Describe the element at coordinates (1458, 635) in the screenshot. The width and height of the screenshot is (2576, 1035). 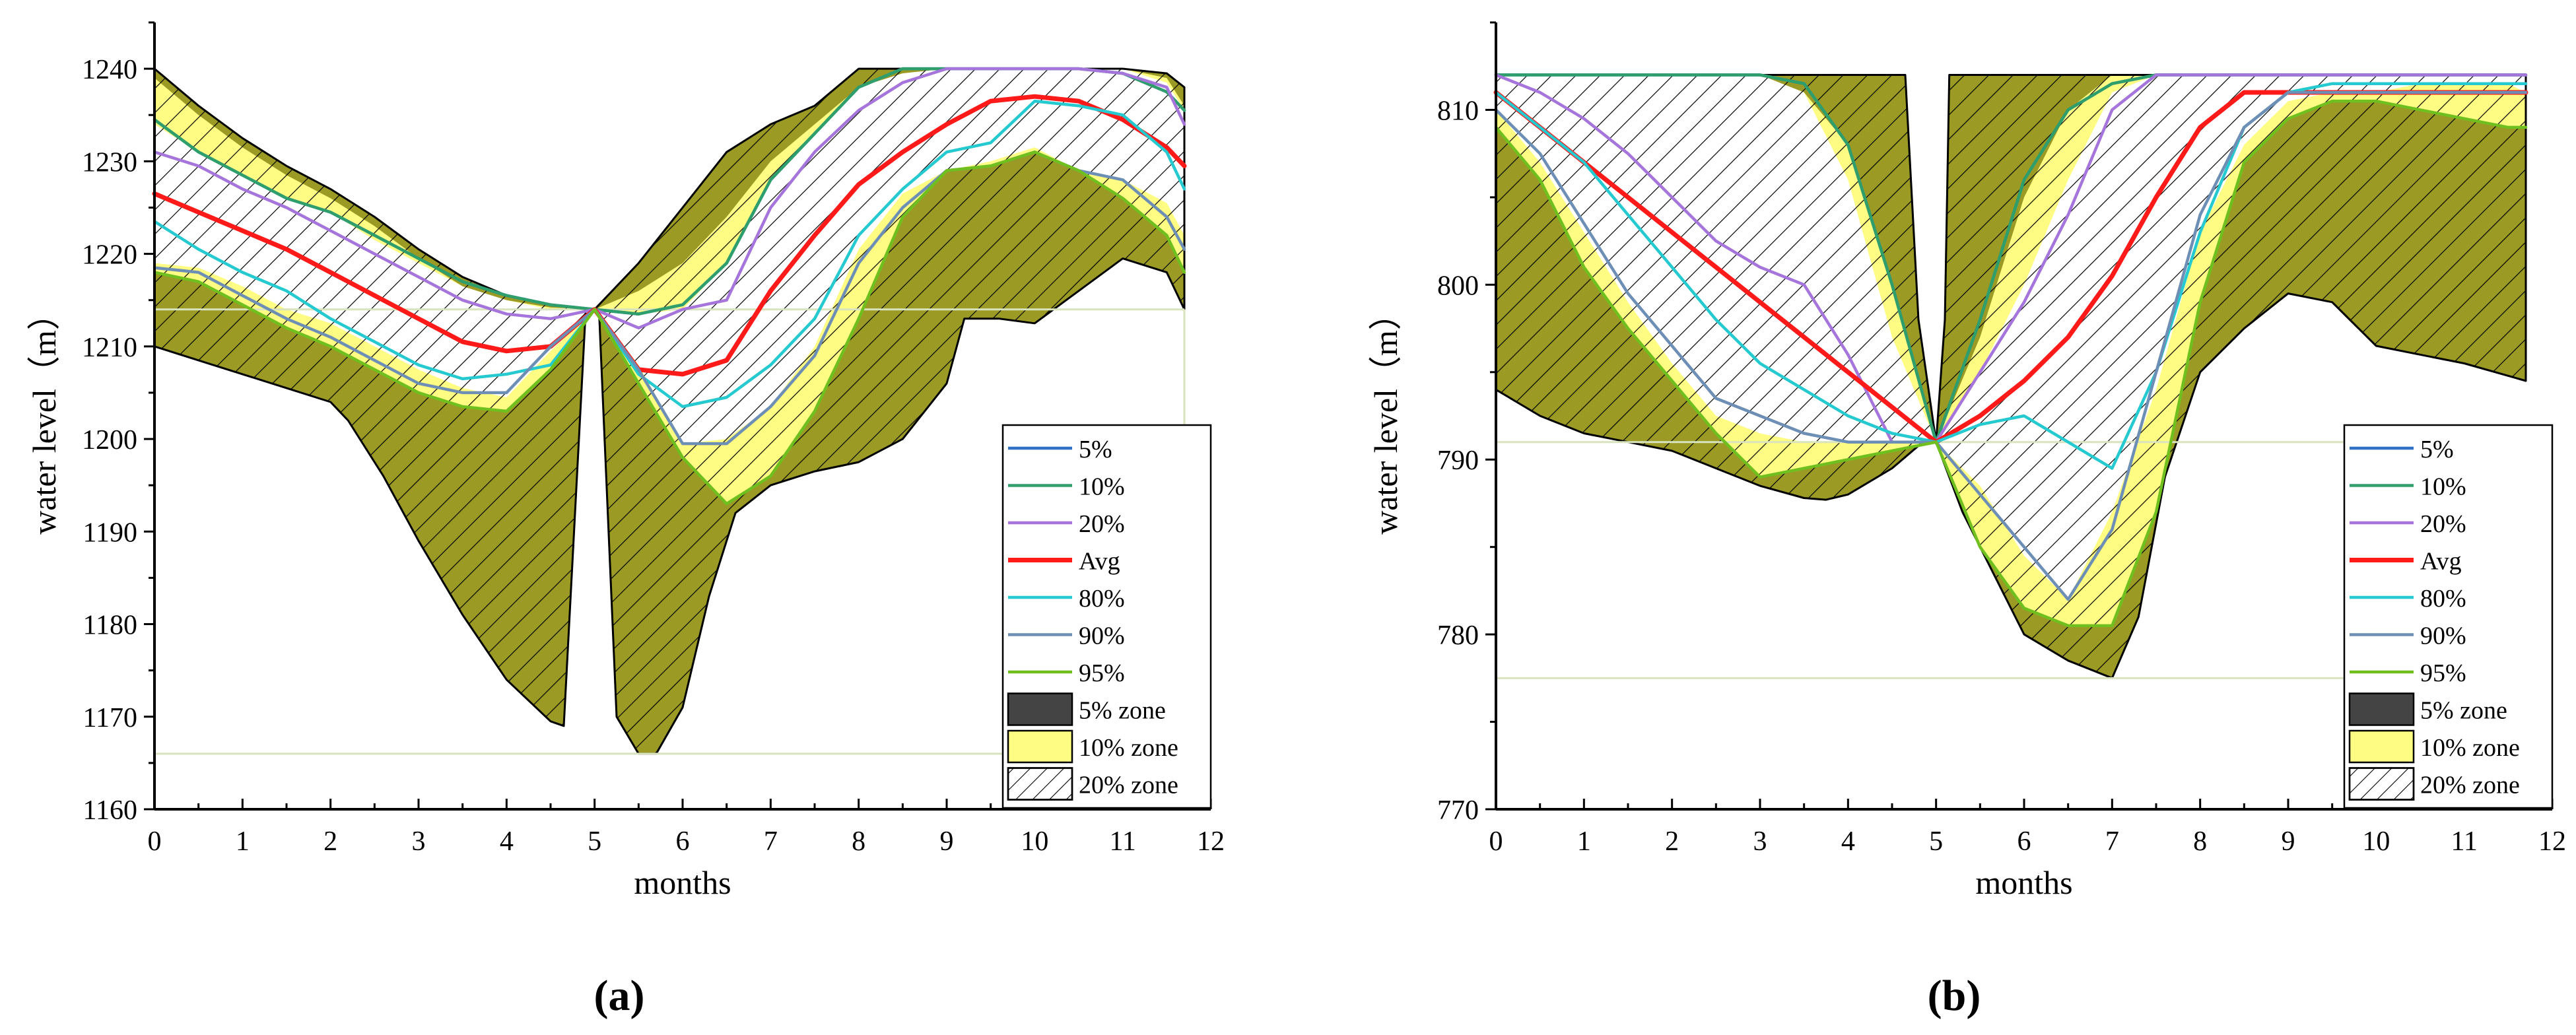
I see `y-tick-label: 780` at that location.